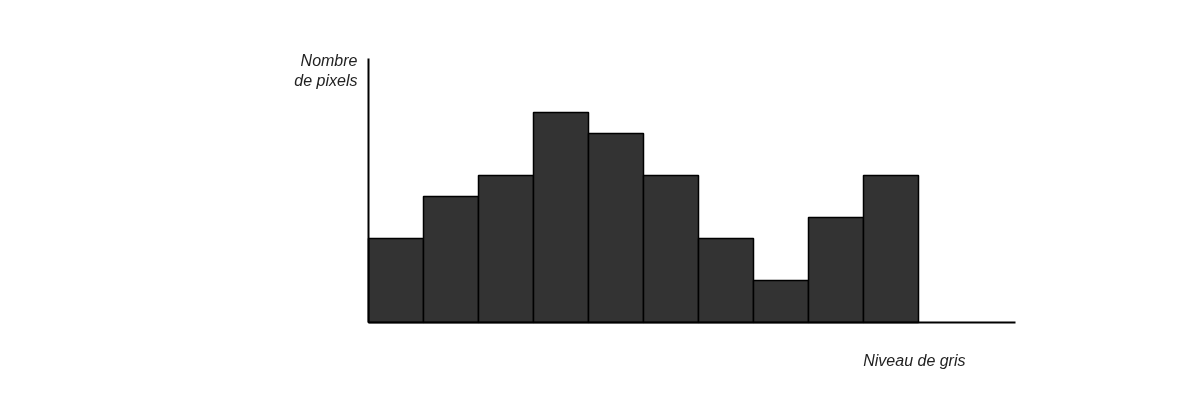 This screenshot has width=1200, height=419. Describe the element at coordinates (914, 360) in the screenshot. I see `x-axis-title: Niveau de gris` at that location.